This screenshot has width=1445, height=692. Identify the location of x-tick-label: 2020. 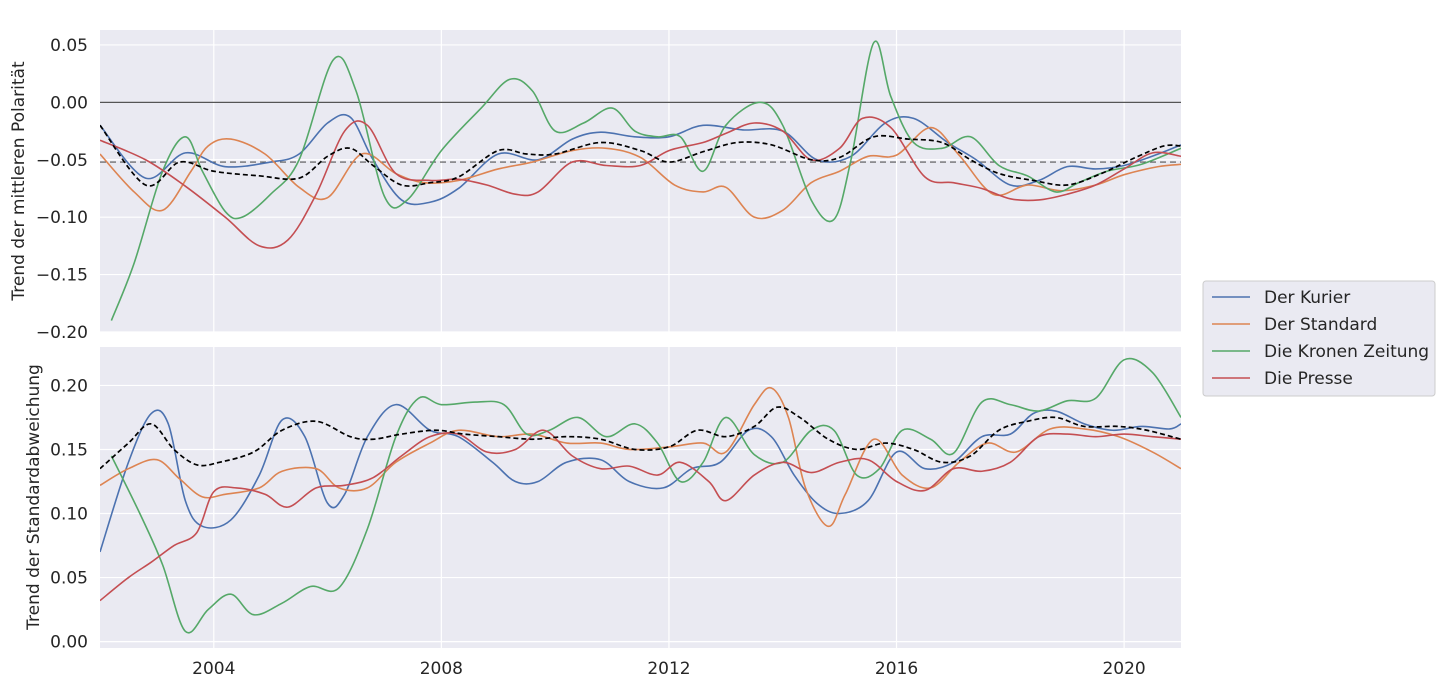
(1123, 669).